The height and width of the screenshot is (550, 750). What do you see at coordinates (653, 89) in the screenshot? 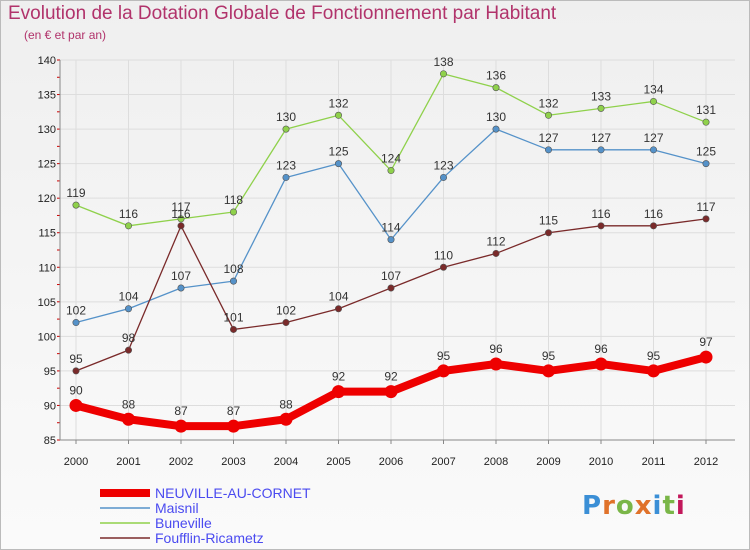
I see `data-label-3: 134` at bounding box center [653, 89].